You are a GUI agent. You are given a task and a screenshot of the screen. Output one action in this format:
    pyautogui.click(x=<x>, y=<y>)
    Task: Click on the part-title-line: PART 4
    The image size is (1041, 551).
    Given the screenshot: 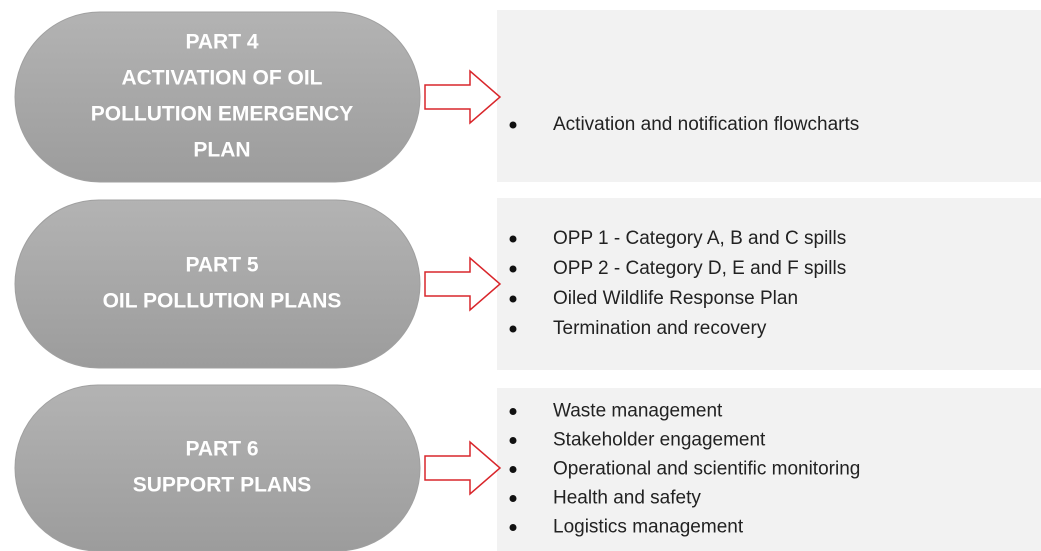 What is the action you would take?
    pyautogui.click(x=221, y=42)
    